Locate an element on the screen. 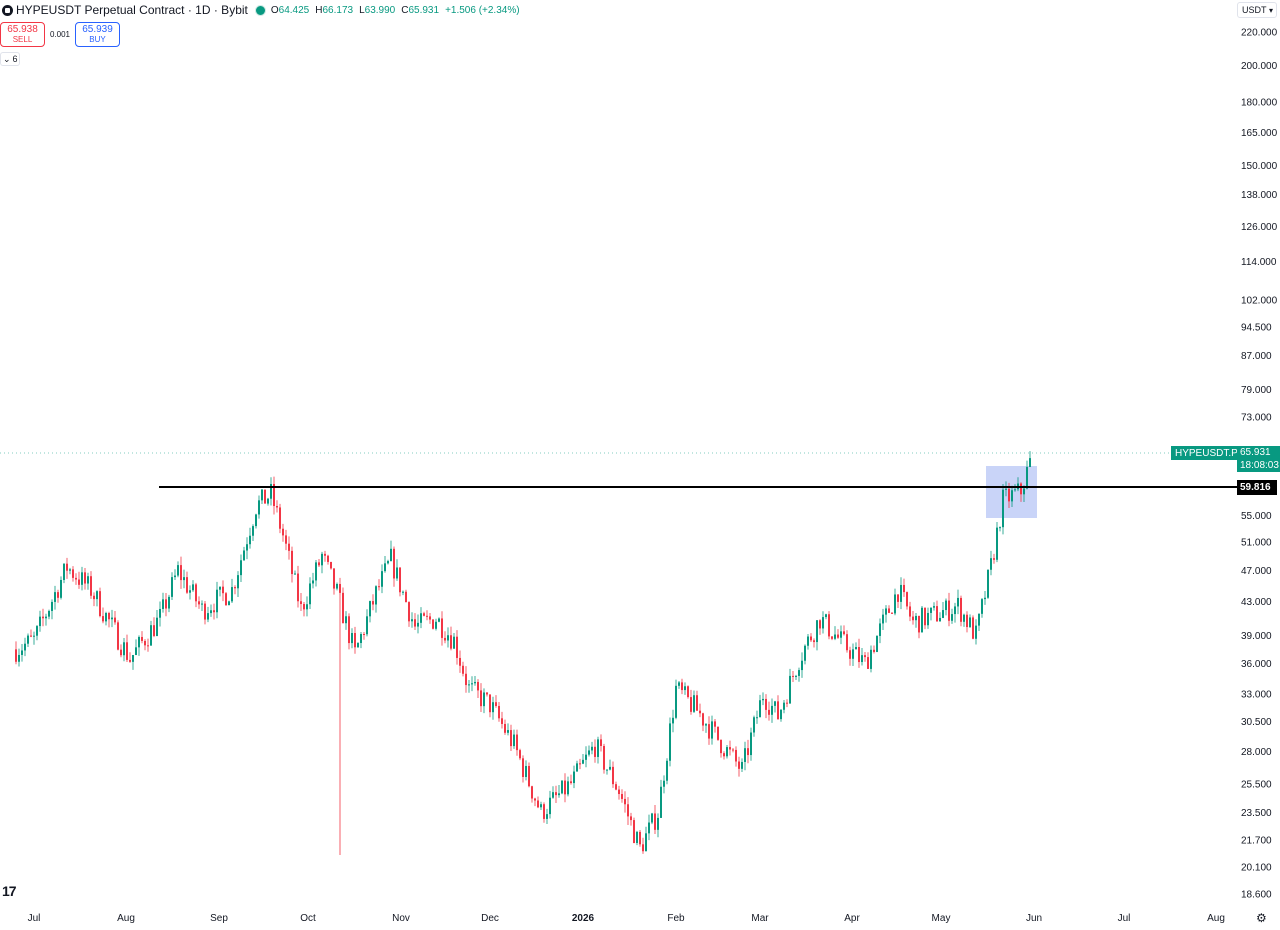  tradingview-logo-icon: 17 is located at coordinates (9, 891).